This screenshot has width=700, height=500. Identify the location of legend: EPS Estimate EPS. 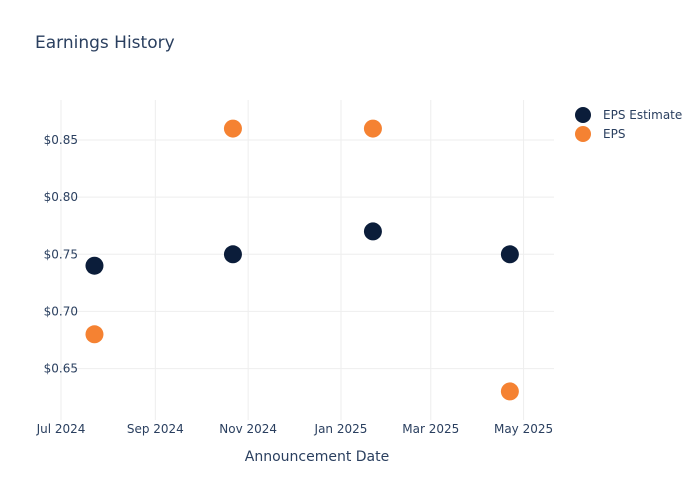
(628, 124).